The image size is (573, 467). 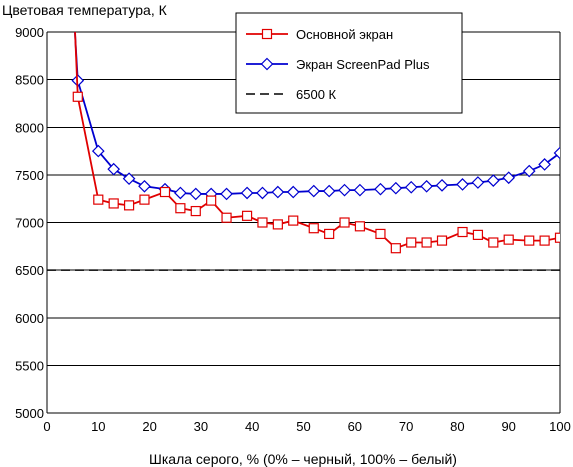 I want to click on legend: Основной экран Экран ScreenPad Plus 6500 К, so click(x=349, y=63).